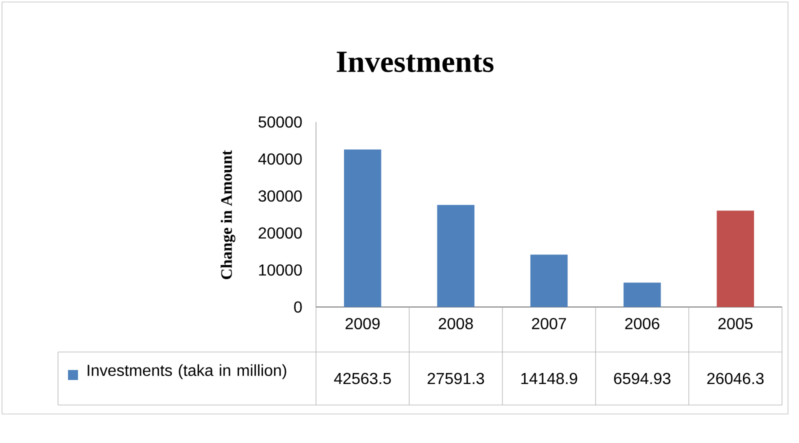 This screenshot has height=443, width=799. Describe the element at coordinates (298, 307) in the screenshot. I see `y-tick-label: 0` at that location.